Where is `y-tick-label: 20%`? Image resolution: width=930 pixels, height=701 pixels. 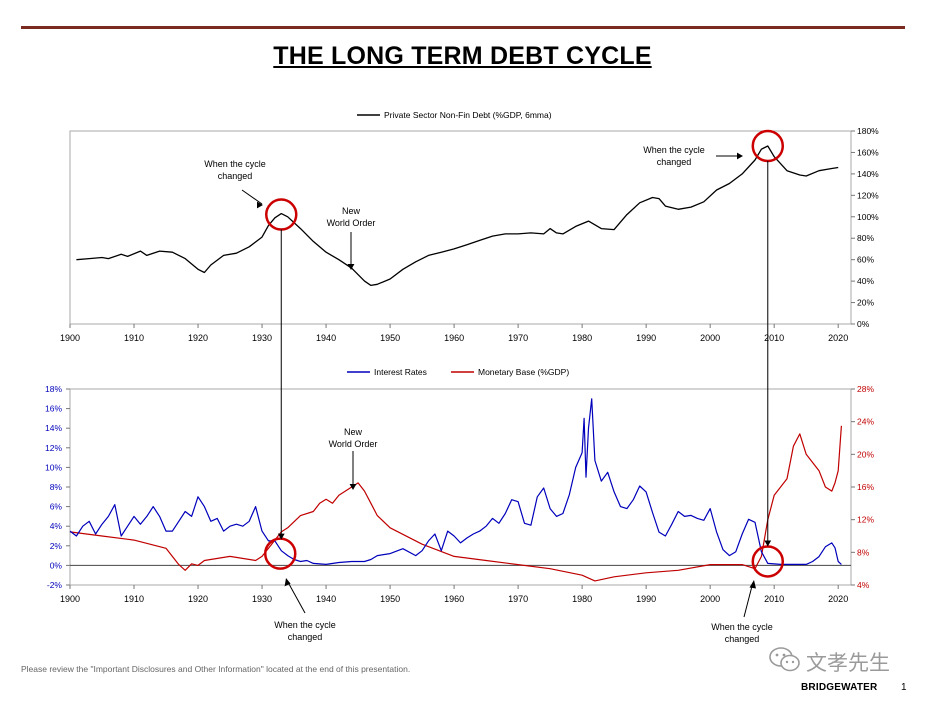 y-tick-label: 20% is located at coordinates (865, 303).